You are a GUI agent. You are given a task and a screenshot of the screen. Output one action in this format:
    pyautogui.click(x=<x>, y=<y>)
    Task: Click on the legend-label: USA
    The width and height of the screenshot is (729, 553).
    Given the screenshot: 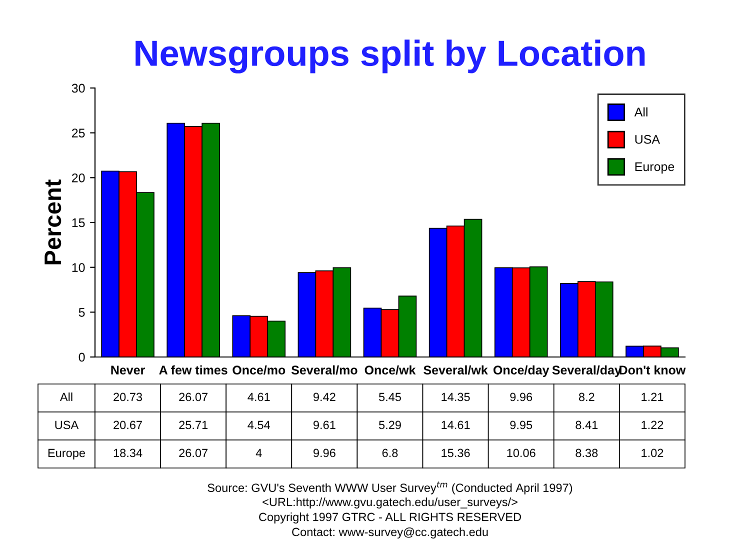 What is the action you would take?
    pyautogui.click(x=647, y=139)
    